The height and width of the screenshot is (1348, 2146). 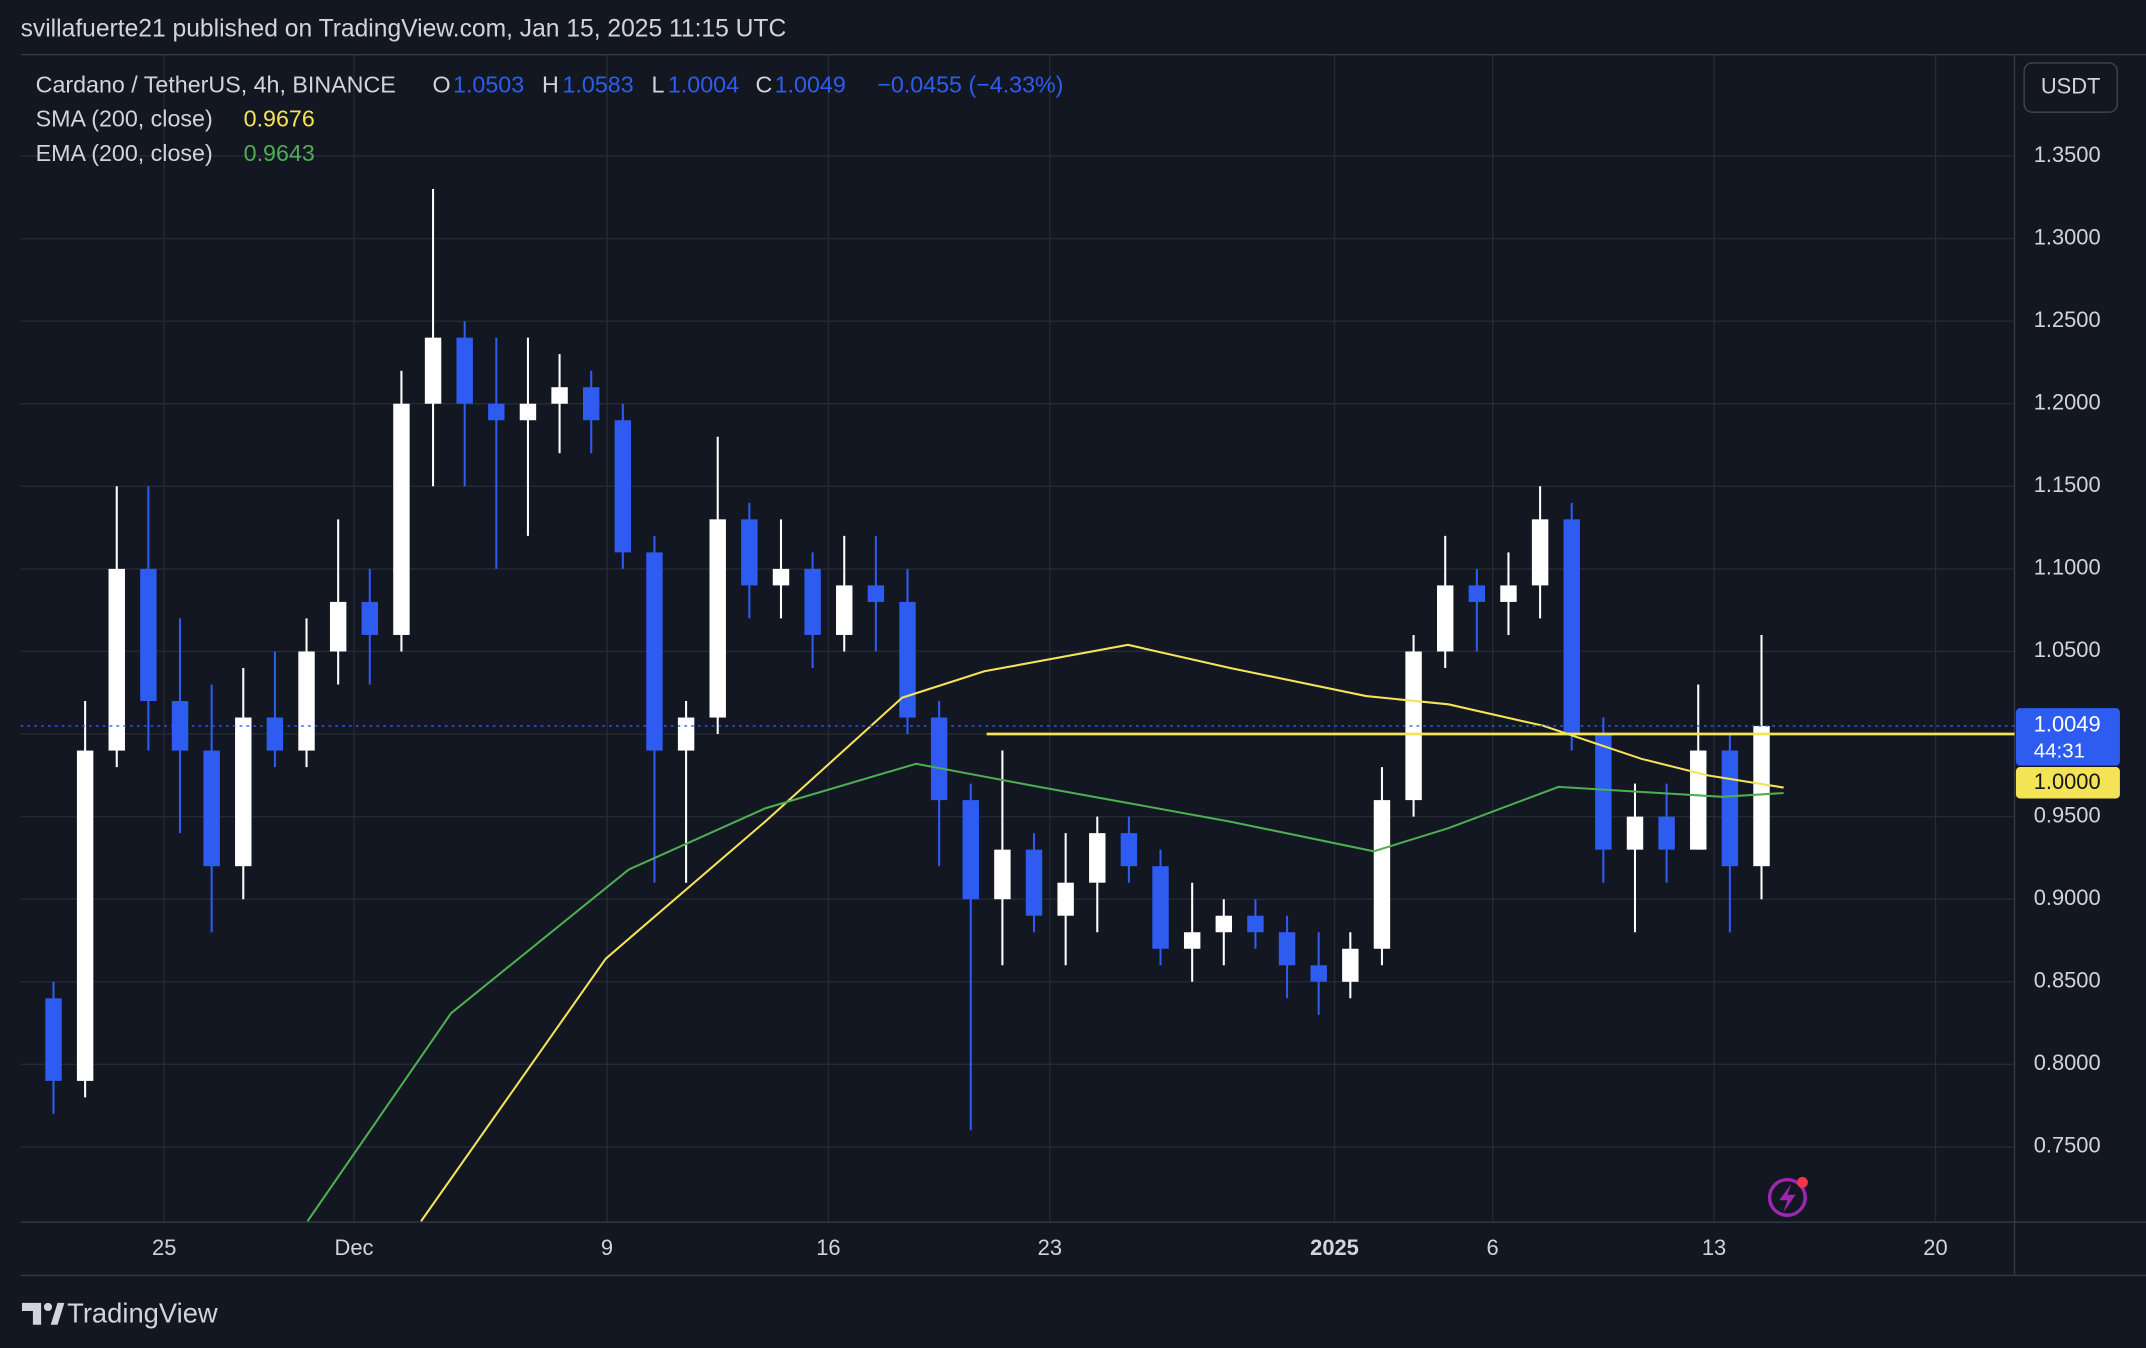 What do you see at coordinates (828, 1247) in the screenshot?
I see `x-tick-label: 16` at bounding box center [828, 1247].